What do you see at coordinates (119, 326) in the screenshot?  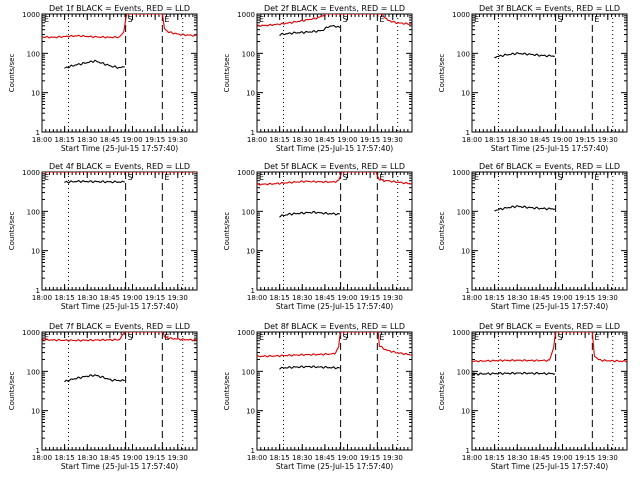 I see `panel-title: Det 7f BLACK = Events, RED = LLD` at bounding box center [119, 326].